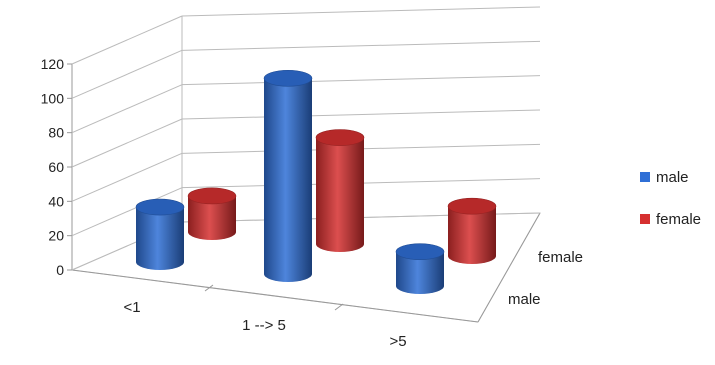  What do you see at coordinates (645, 177) in the screenshot?
I see `legend-swatch-male` at bounding box center [645, 177].